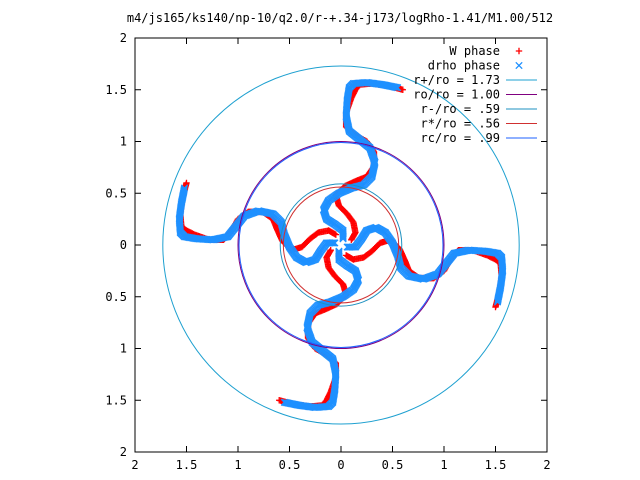 The image size is (640, 480). I want to click on circle-r, so click(341, 245).